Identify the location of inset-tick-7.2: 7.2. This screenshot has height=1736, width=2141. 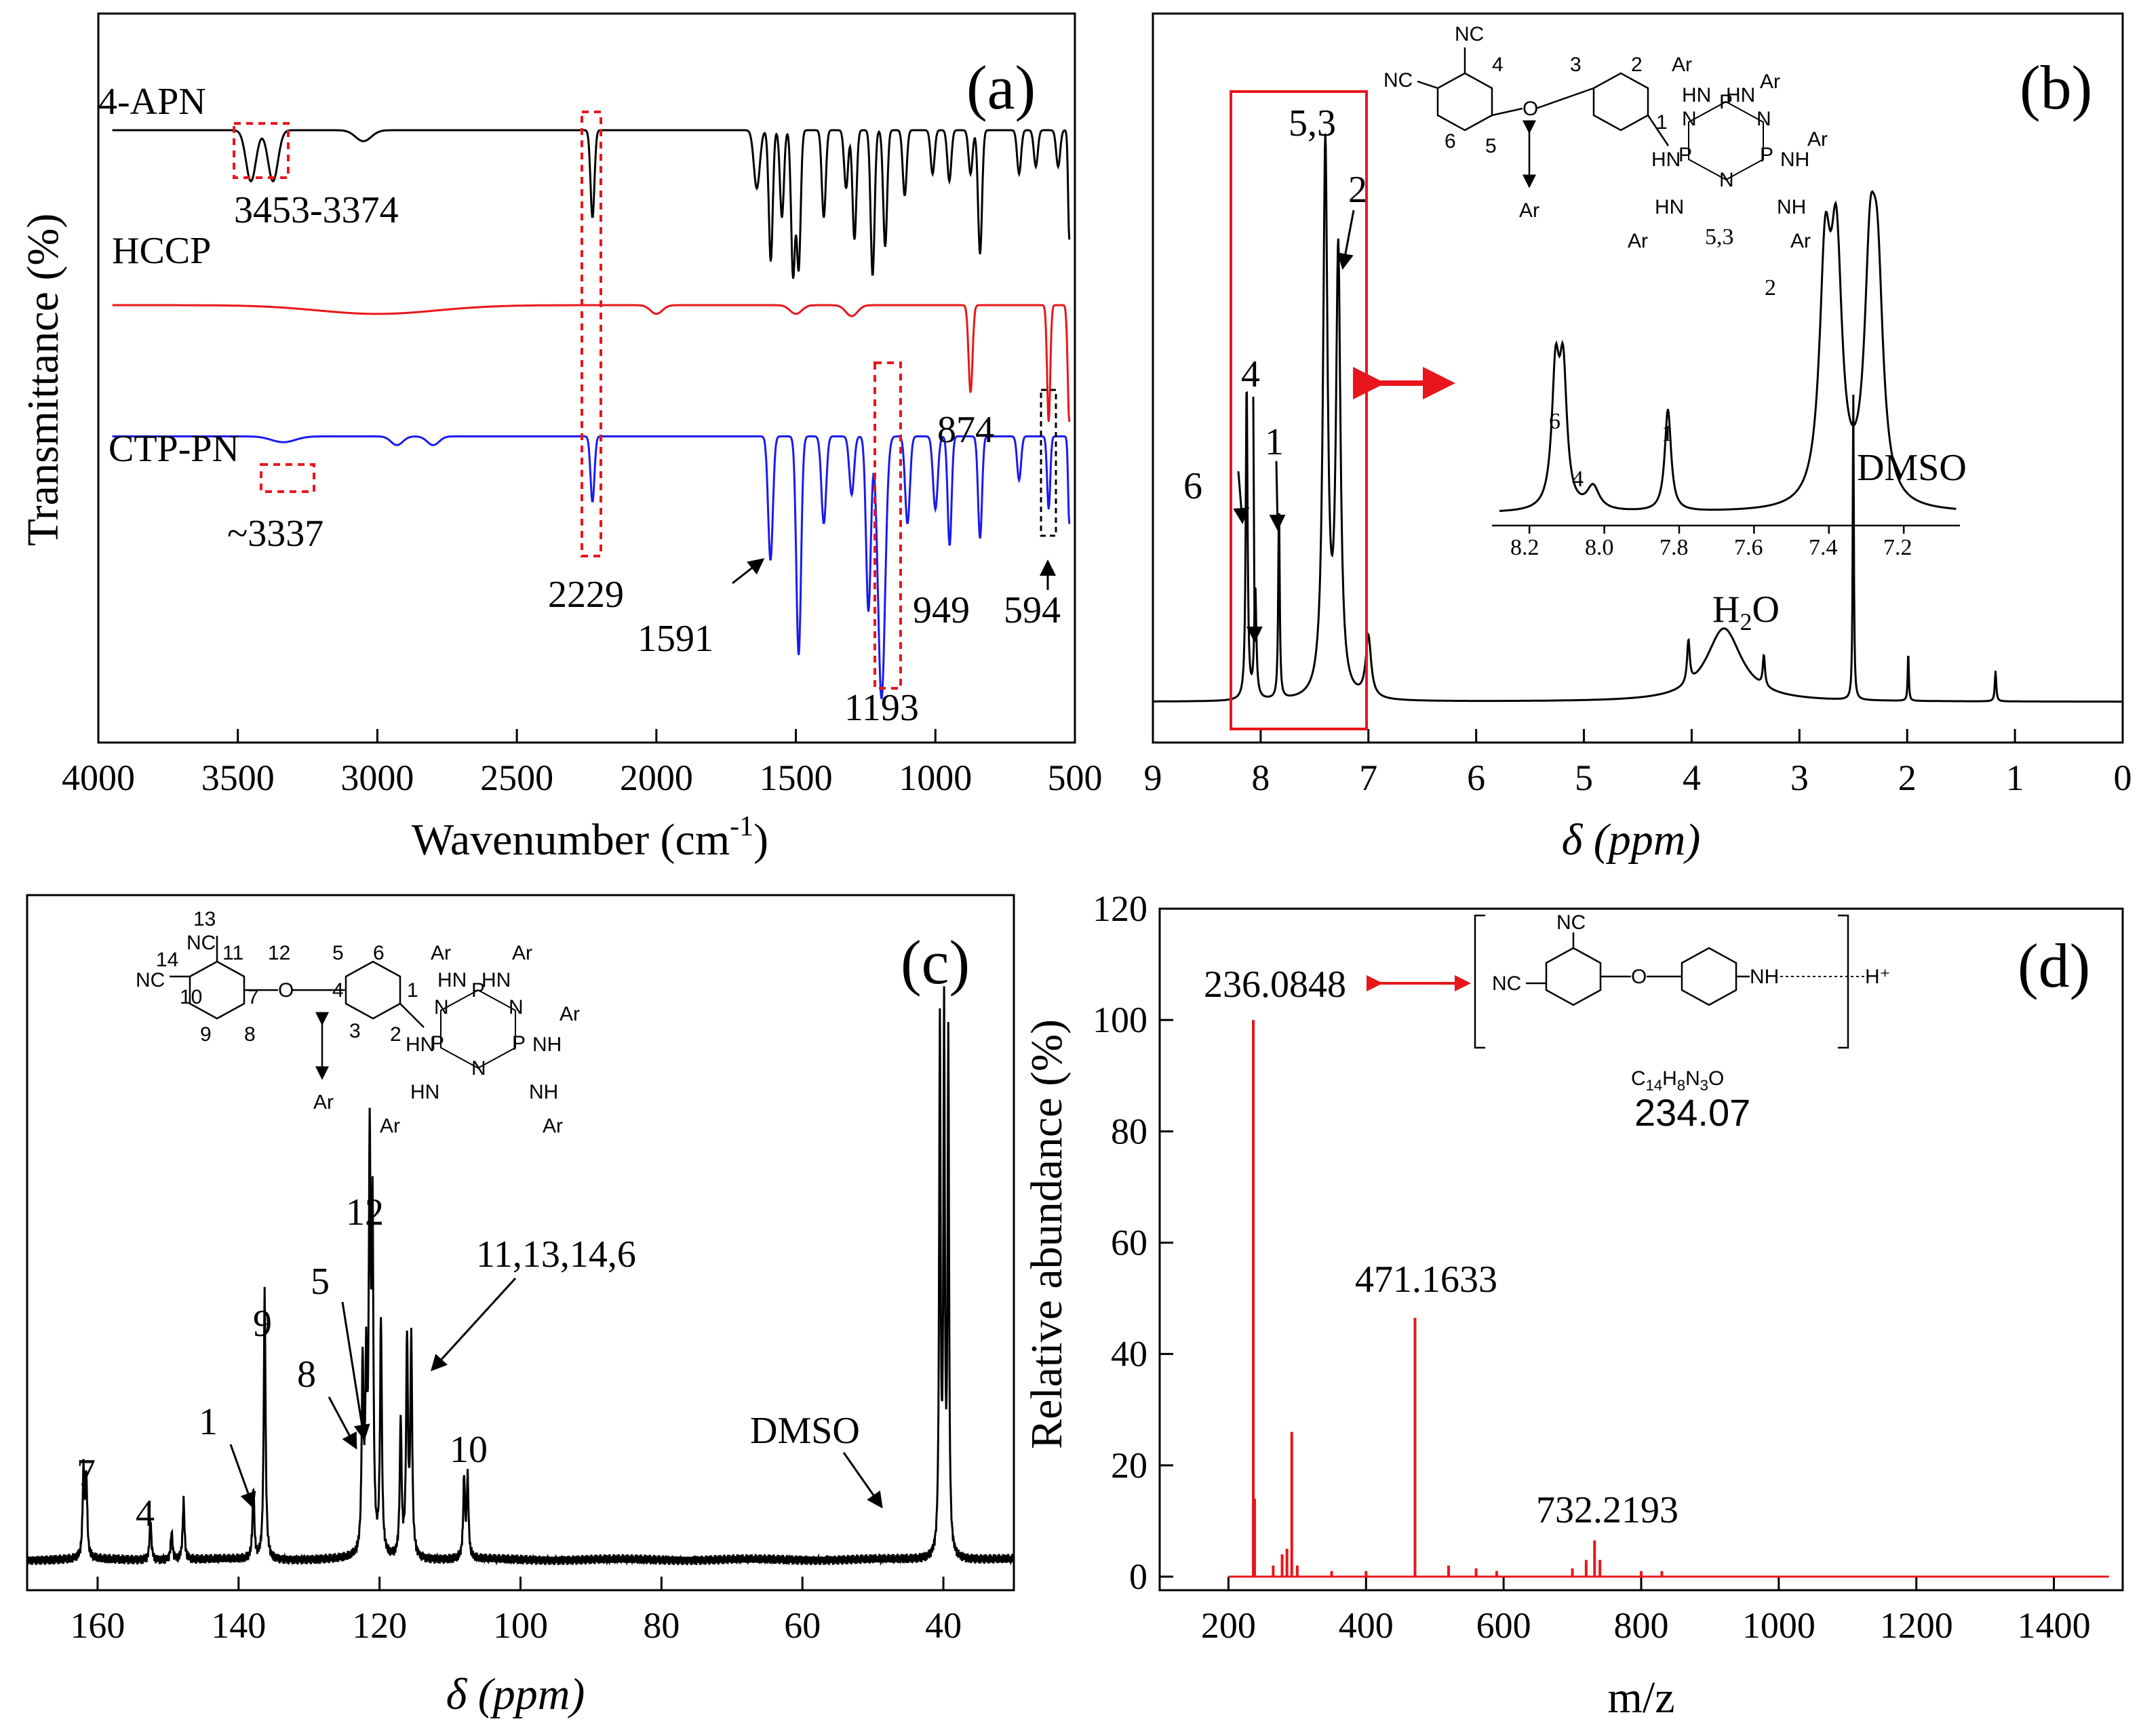
(1897, 547).